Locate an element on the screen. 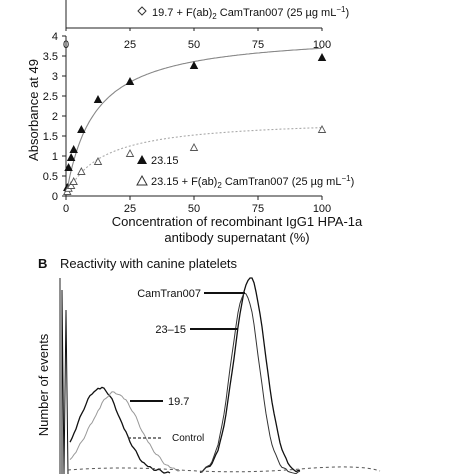  panel-b-y-axis-label: Number of events is located at coordinates (43, 384).